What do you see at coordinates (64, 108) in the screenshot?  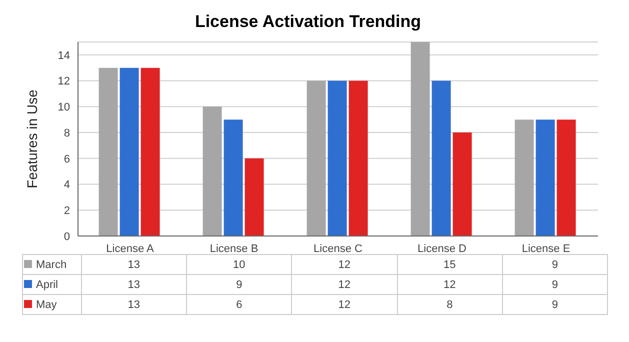 I see `y-tick-label: 10` at bounding box center [64, 108].